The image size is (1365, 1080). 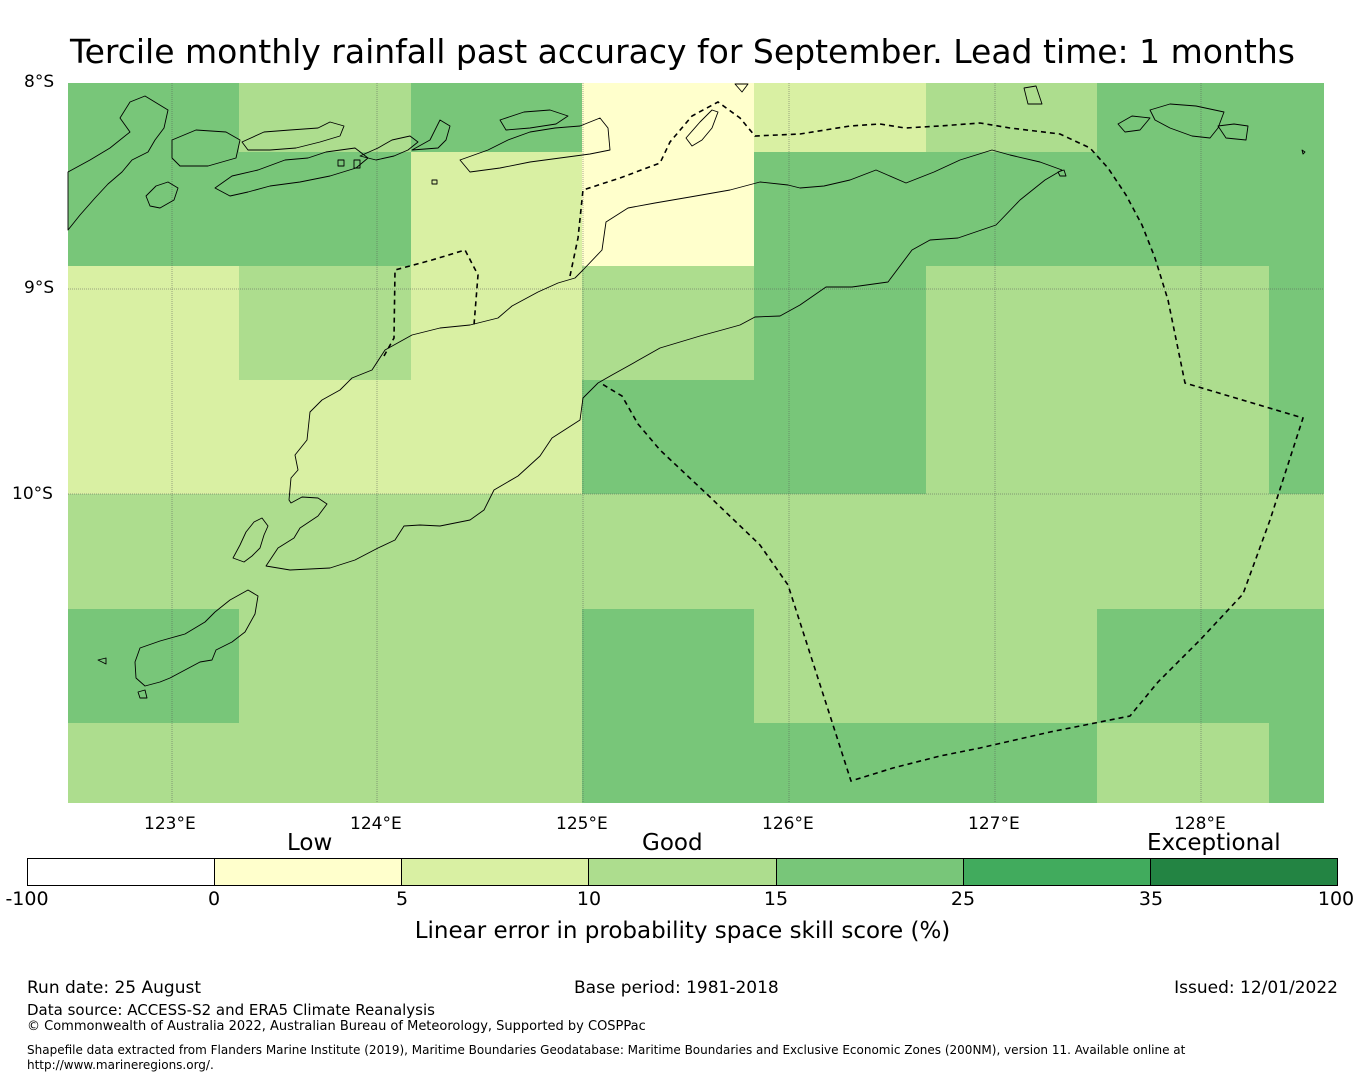 What do you see at coordinates (788, 824) in the screenshot?
I see `lon-label-126e: 126°E` at bounding box center [788, 824].